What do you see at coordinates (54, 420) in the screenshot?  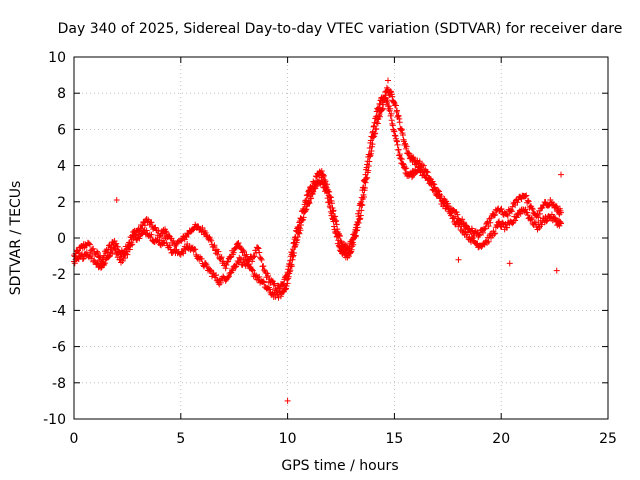 I see `y-tick-label: -10` at bounding box center [54, 420].